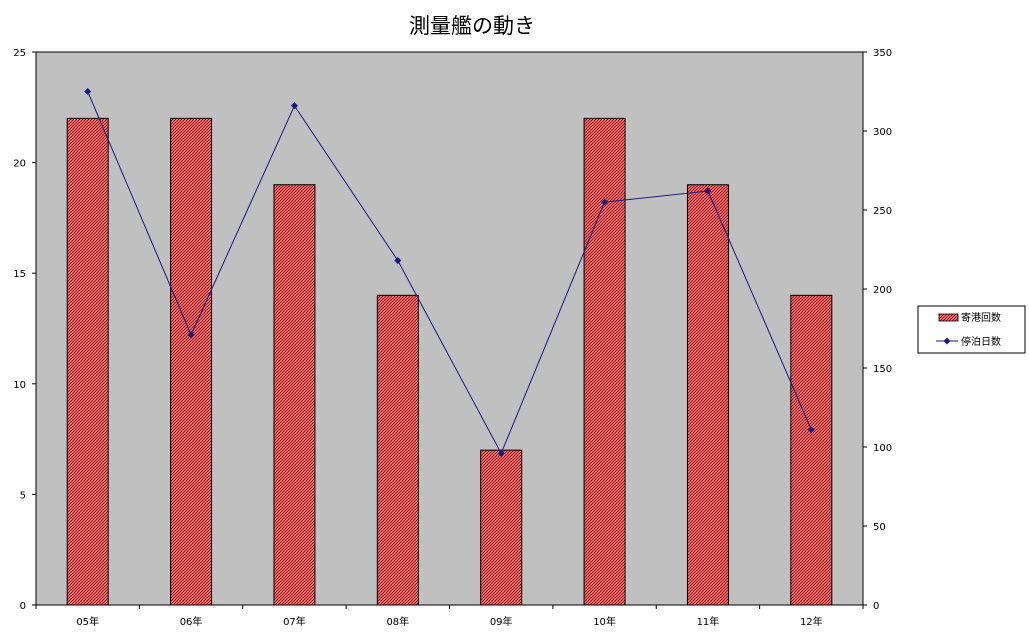 Image resolution: width=1029 pixels, height=635 pixels. What do you see at coordinates (876, 606) in the screenshot?
I see `y-right-tick-label: 0` at bounding box center [876, 606].